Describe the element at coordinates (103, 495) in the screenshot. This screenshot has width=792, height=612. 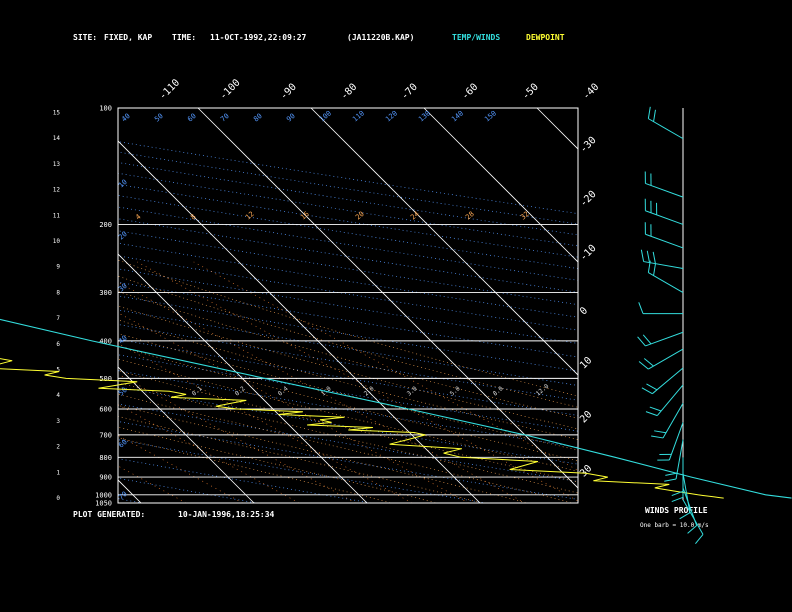
I see `pressure-tick-label: 1000` at that location.